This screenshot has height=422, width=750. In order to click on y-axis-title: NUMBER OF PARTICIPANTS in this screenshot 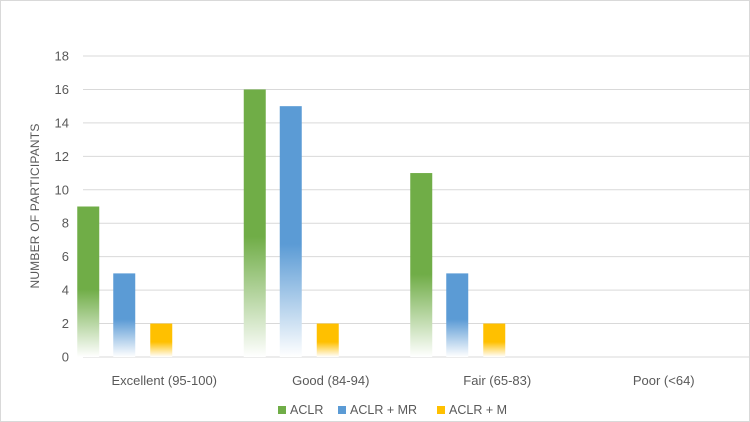, I will do `click(35, 205)`.